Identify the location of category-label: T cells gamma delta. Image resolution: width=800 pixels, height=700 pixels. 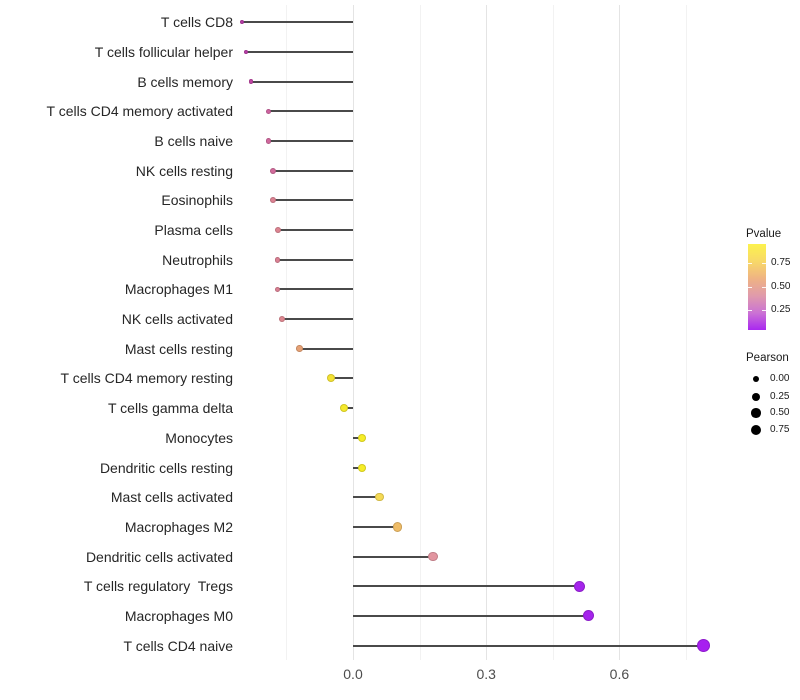
(170, 408).